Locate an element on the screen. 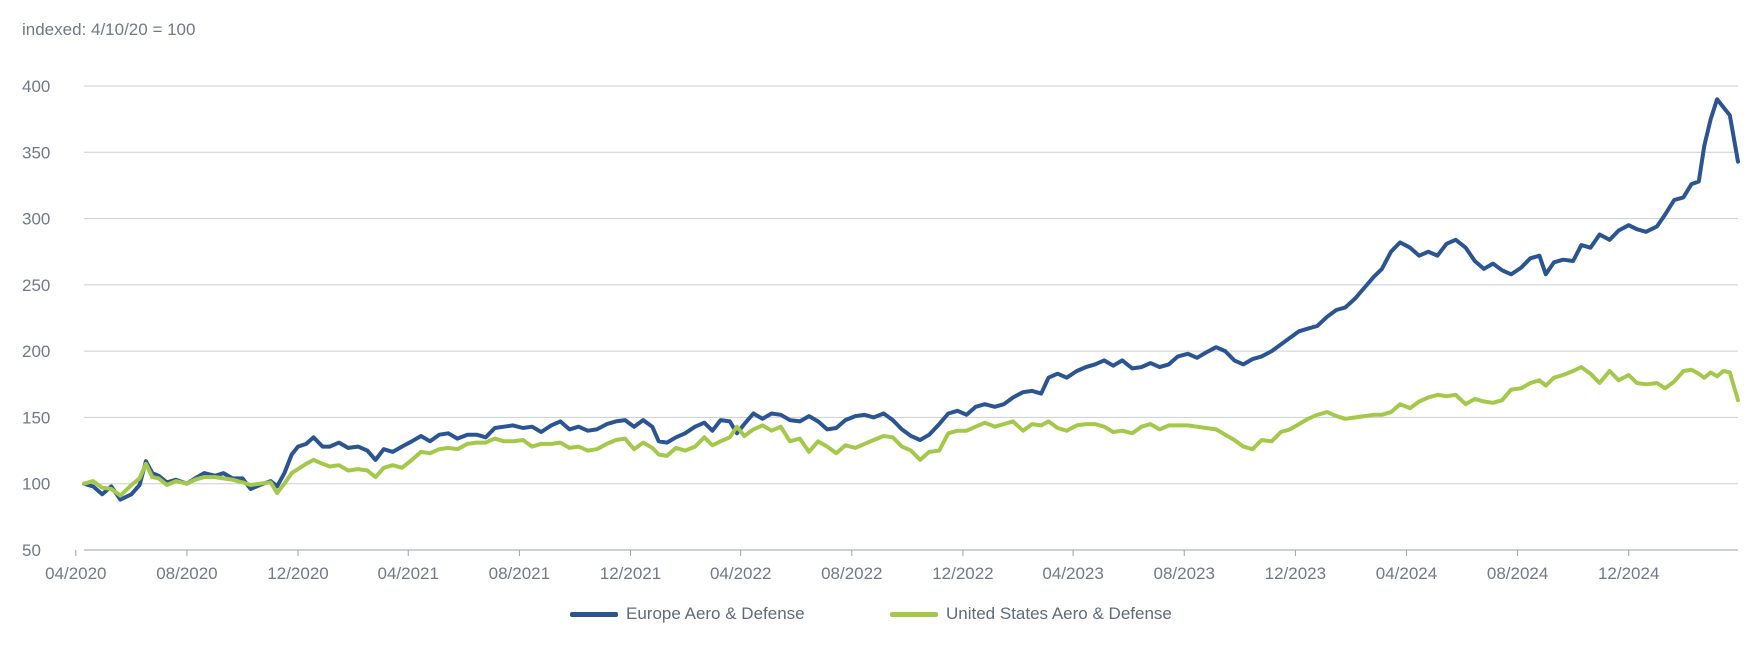 The image size is (1755, 647). chart-subtitle: indexed: 4/10/20 = 100 is located at coordinates (109, 29).